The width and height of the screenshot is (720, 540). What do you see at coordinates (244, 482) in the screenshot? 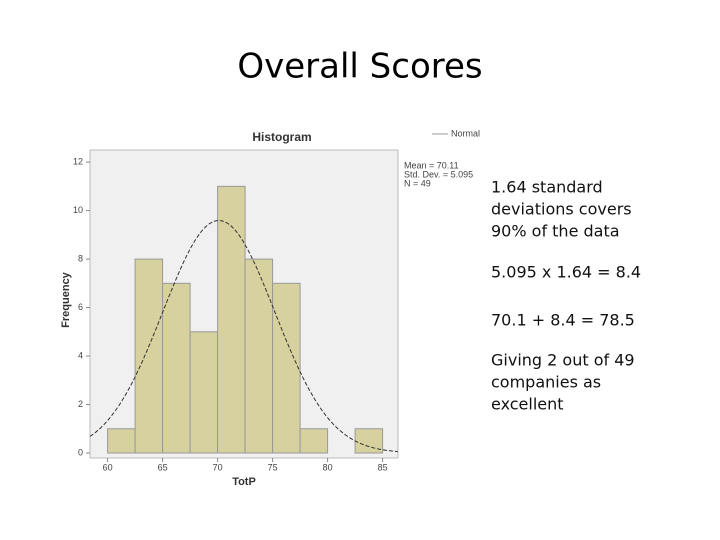
I see `x-axis-label: TotP` at bounding box center [244, 482].